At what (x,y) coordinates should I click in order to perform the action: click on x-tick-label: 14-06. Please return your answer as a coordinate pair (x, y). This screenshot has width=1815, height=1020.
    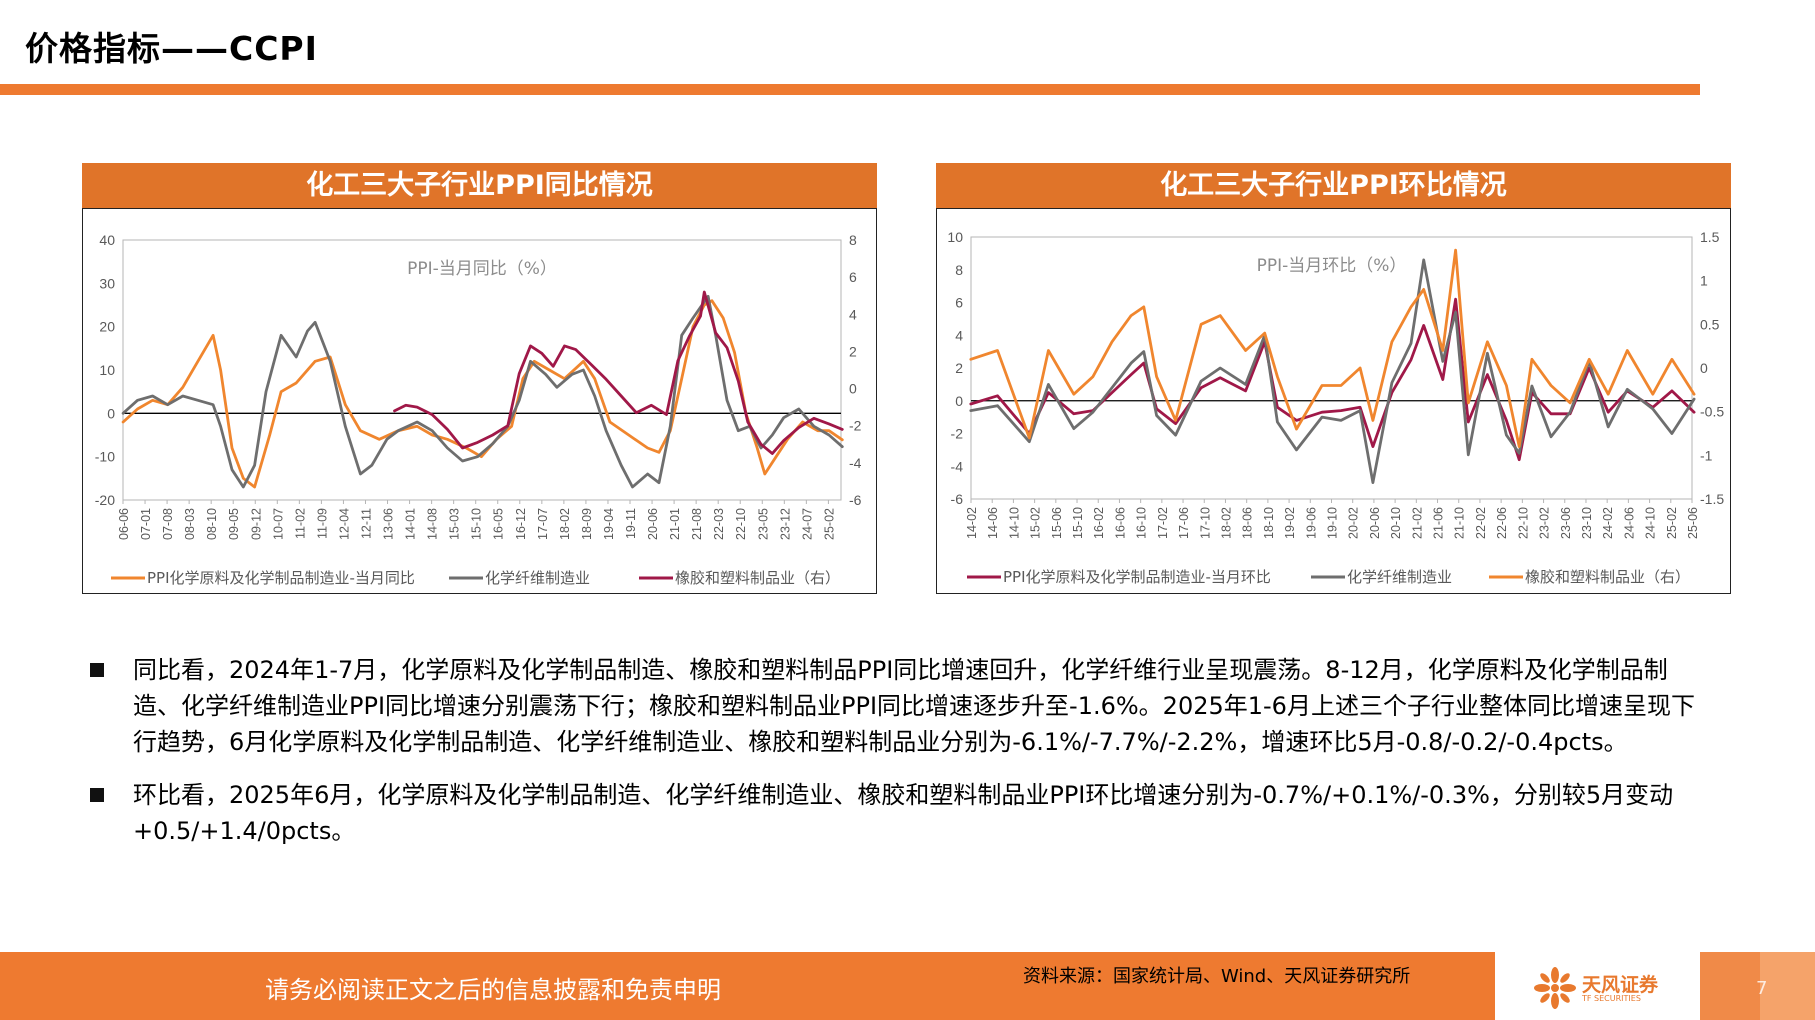
    Looking at the image, I should click on (993, 523).